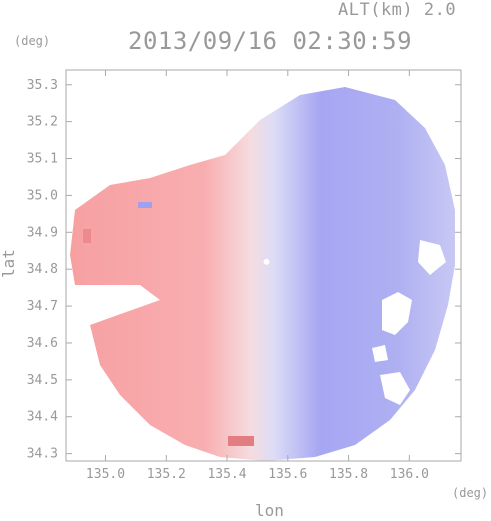 The height and width of the screenshot is (521, 491). I want to click on y-tick-label: 34.8, so click(42, 269).